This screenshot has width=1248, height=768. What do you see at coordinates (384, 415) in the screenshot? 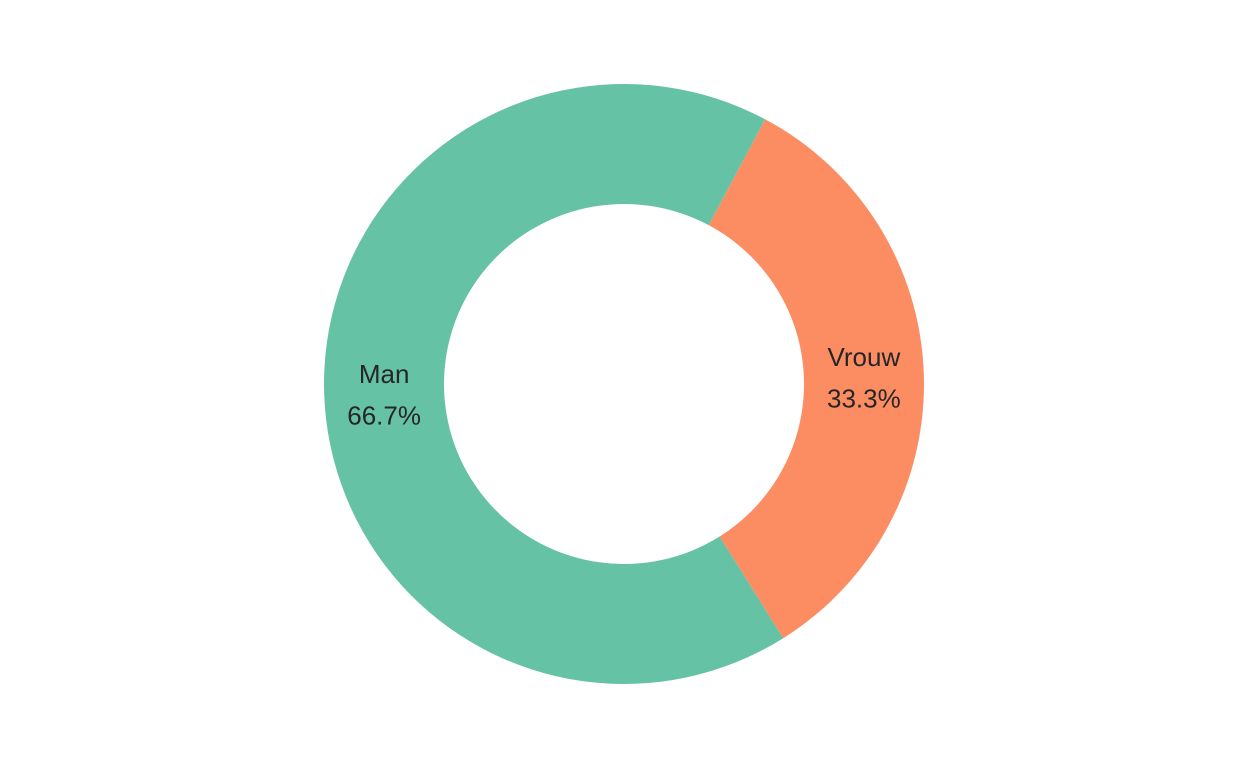
I see `slice-percent-label: 66.7%` at bounding box center [384, 415].